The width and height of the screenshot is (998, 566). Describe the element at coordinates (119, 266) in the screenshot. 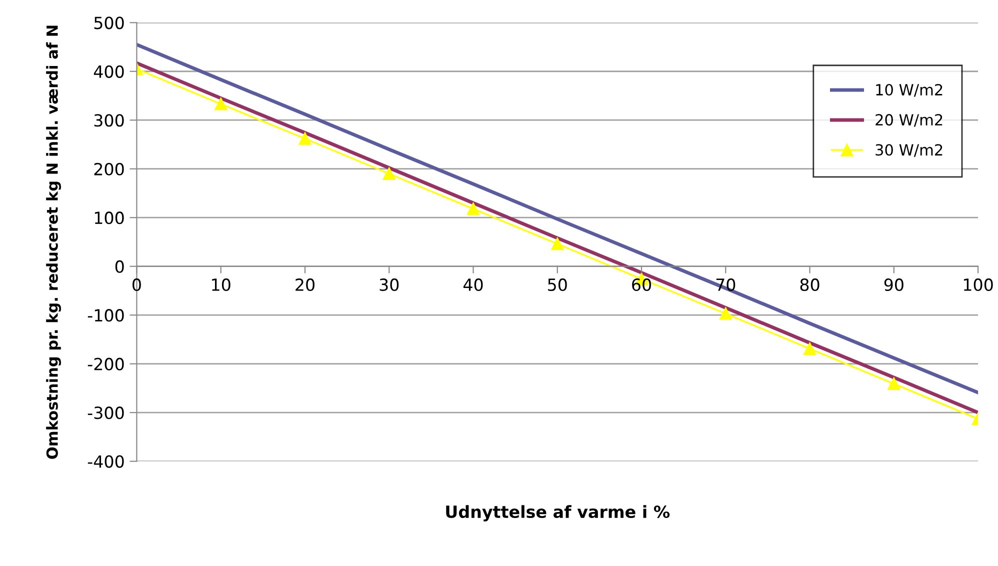

I see `y-tick-label: 0` at that location.